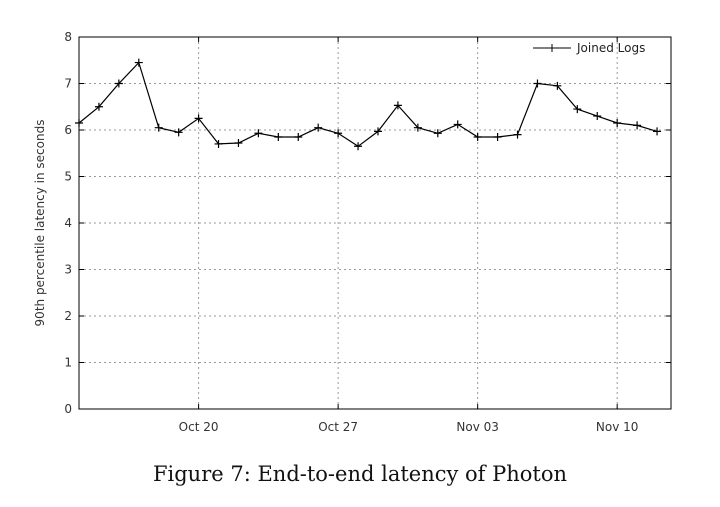 The height and width of the screenshot is (507, 720). Describe the element at coordinates (477, 427) in the screenshot. I see `x-tick-label-2: Nov 03` at that location.